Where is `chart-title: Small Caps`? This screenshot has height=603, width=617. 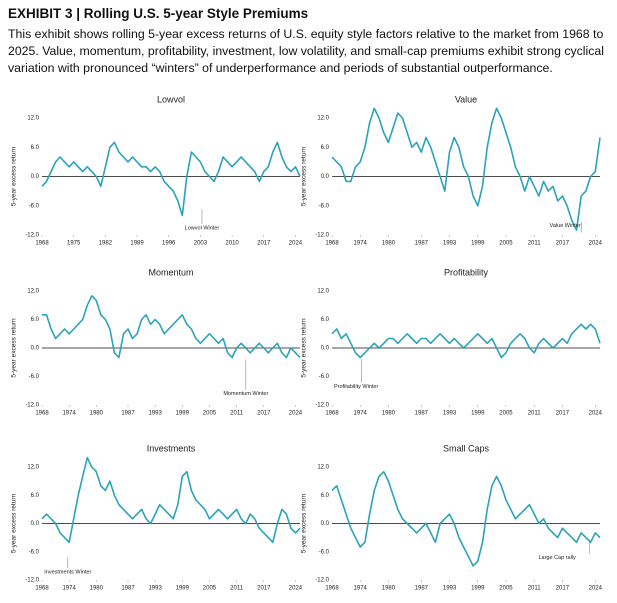
chart-title: Small Caps is located at coordinates (466, 448).